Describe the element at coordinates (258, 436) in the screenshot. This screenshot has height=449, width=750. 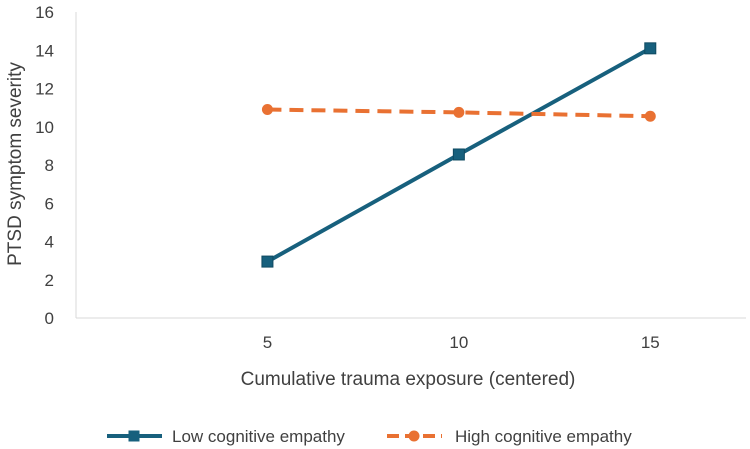
I see `legend-label: Low cognitive empathy` at that location.